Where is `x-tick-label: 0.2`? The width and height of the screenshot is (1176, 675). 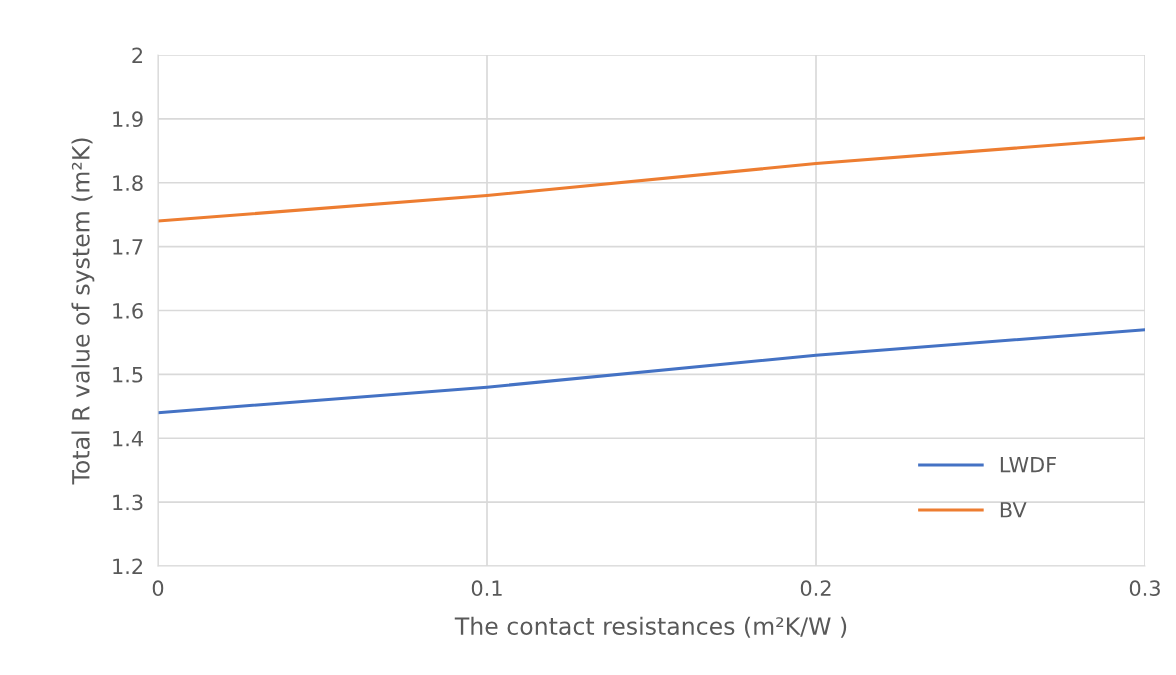
x-tick-label: 0.2 is located at coordinates (815, 588).